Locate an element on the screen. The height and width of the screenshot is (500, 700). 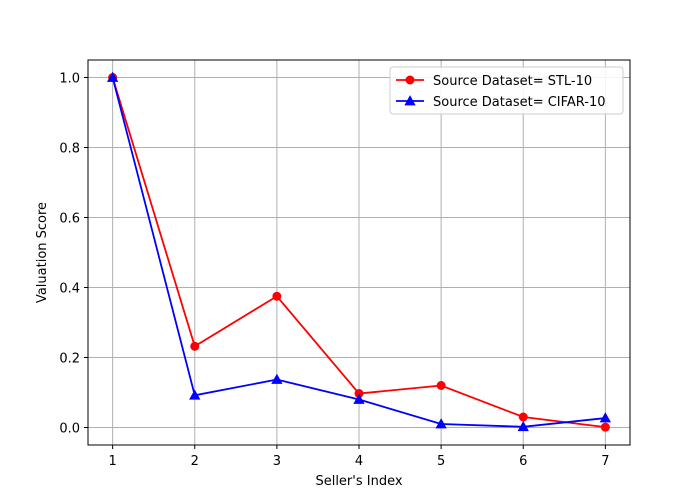
legend-item: Source Dataset= CIFAR-10 is located at coordinates (501, 102).